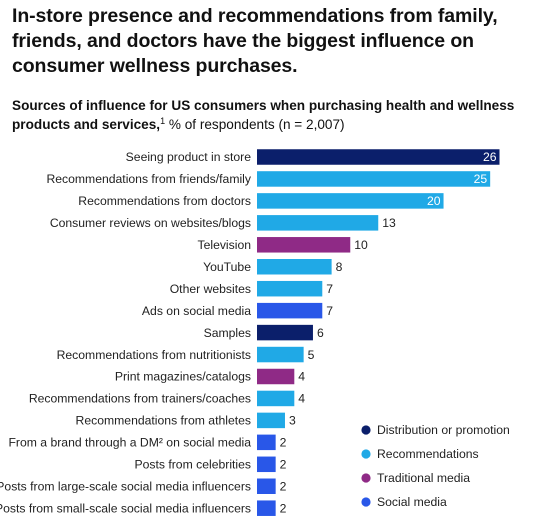  What do you see at coordinates (423, 478) in the screenshot?
I see `legend-label: Traditional media` at bounding box center [423, 478].